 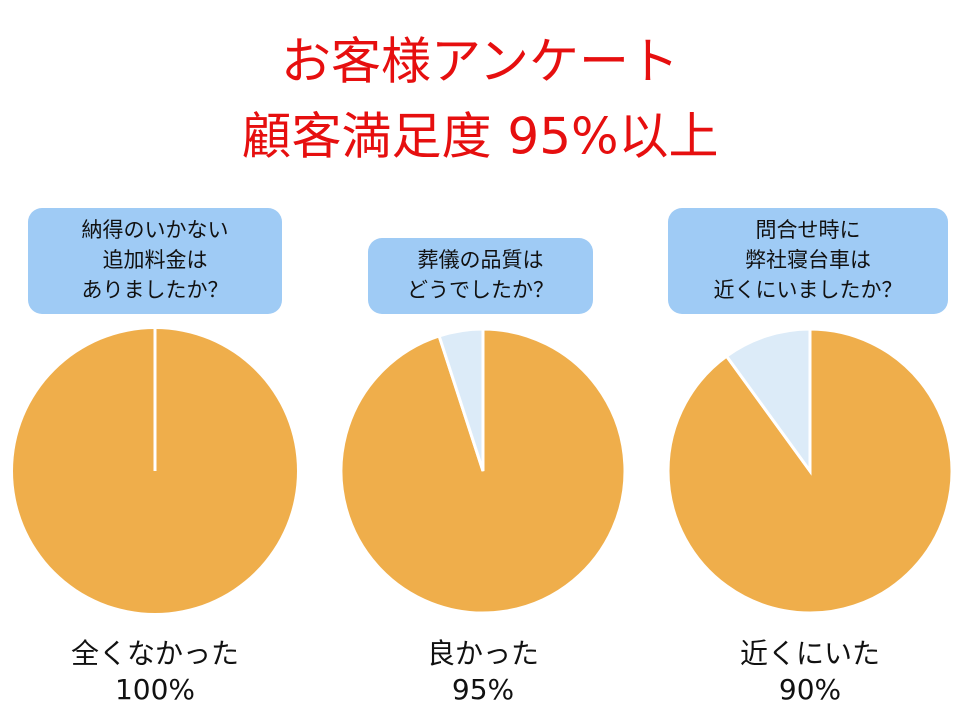 What do you see at coordinates (481, 260) in the screenshot?
I see `question-text: 葬儀の品質は` at bounding box center [481, 260].